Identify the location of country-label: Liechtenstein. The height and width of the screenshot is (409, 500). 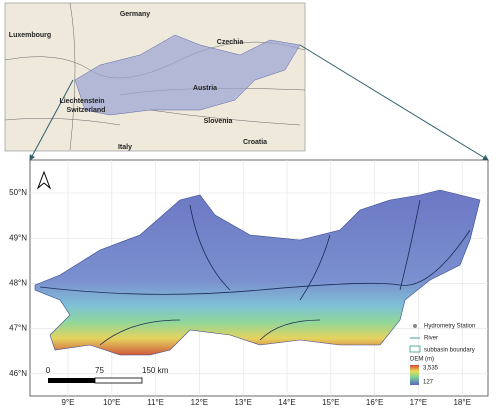
(81, 101).